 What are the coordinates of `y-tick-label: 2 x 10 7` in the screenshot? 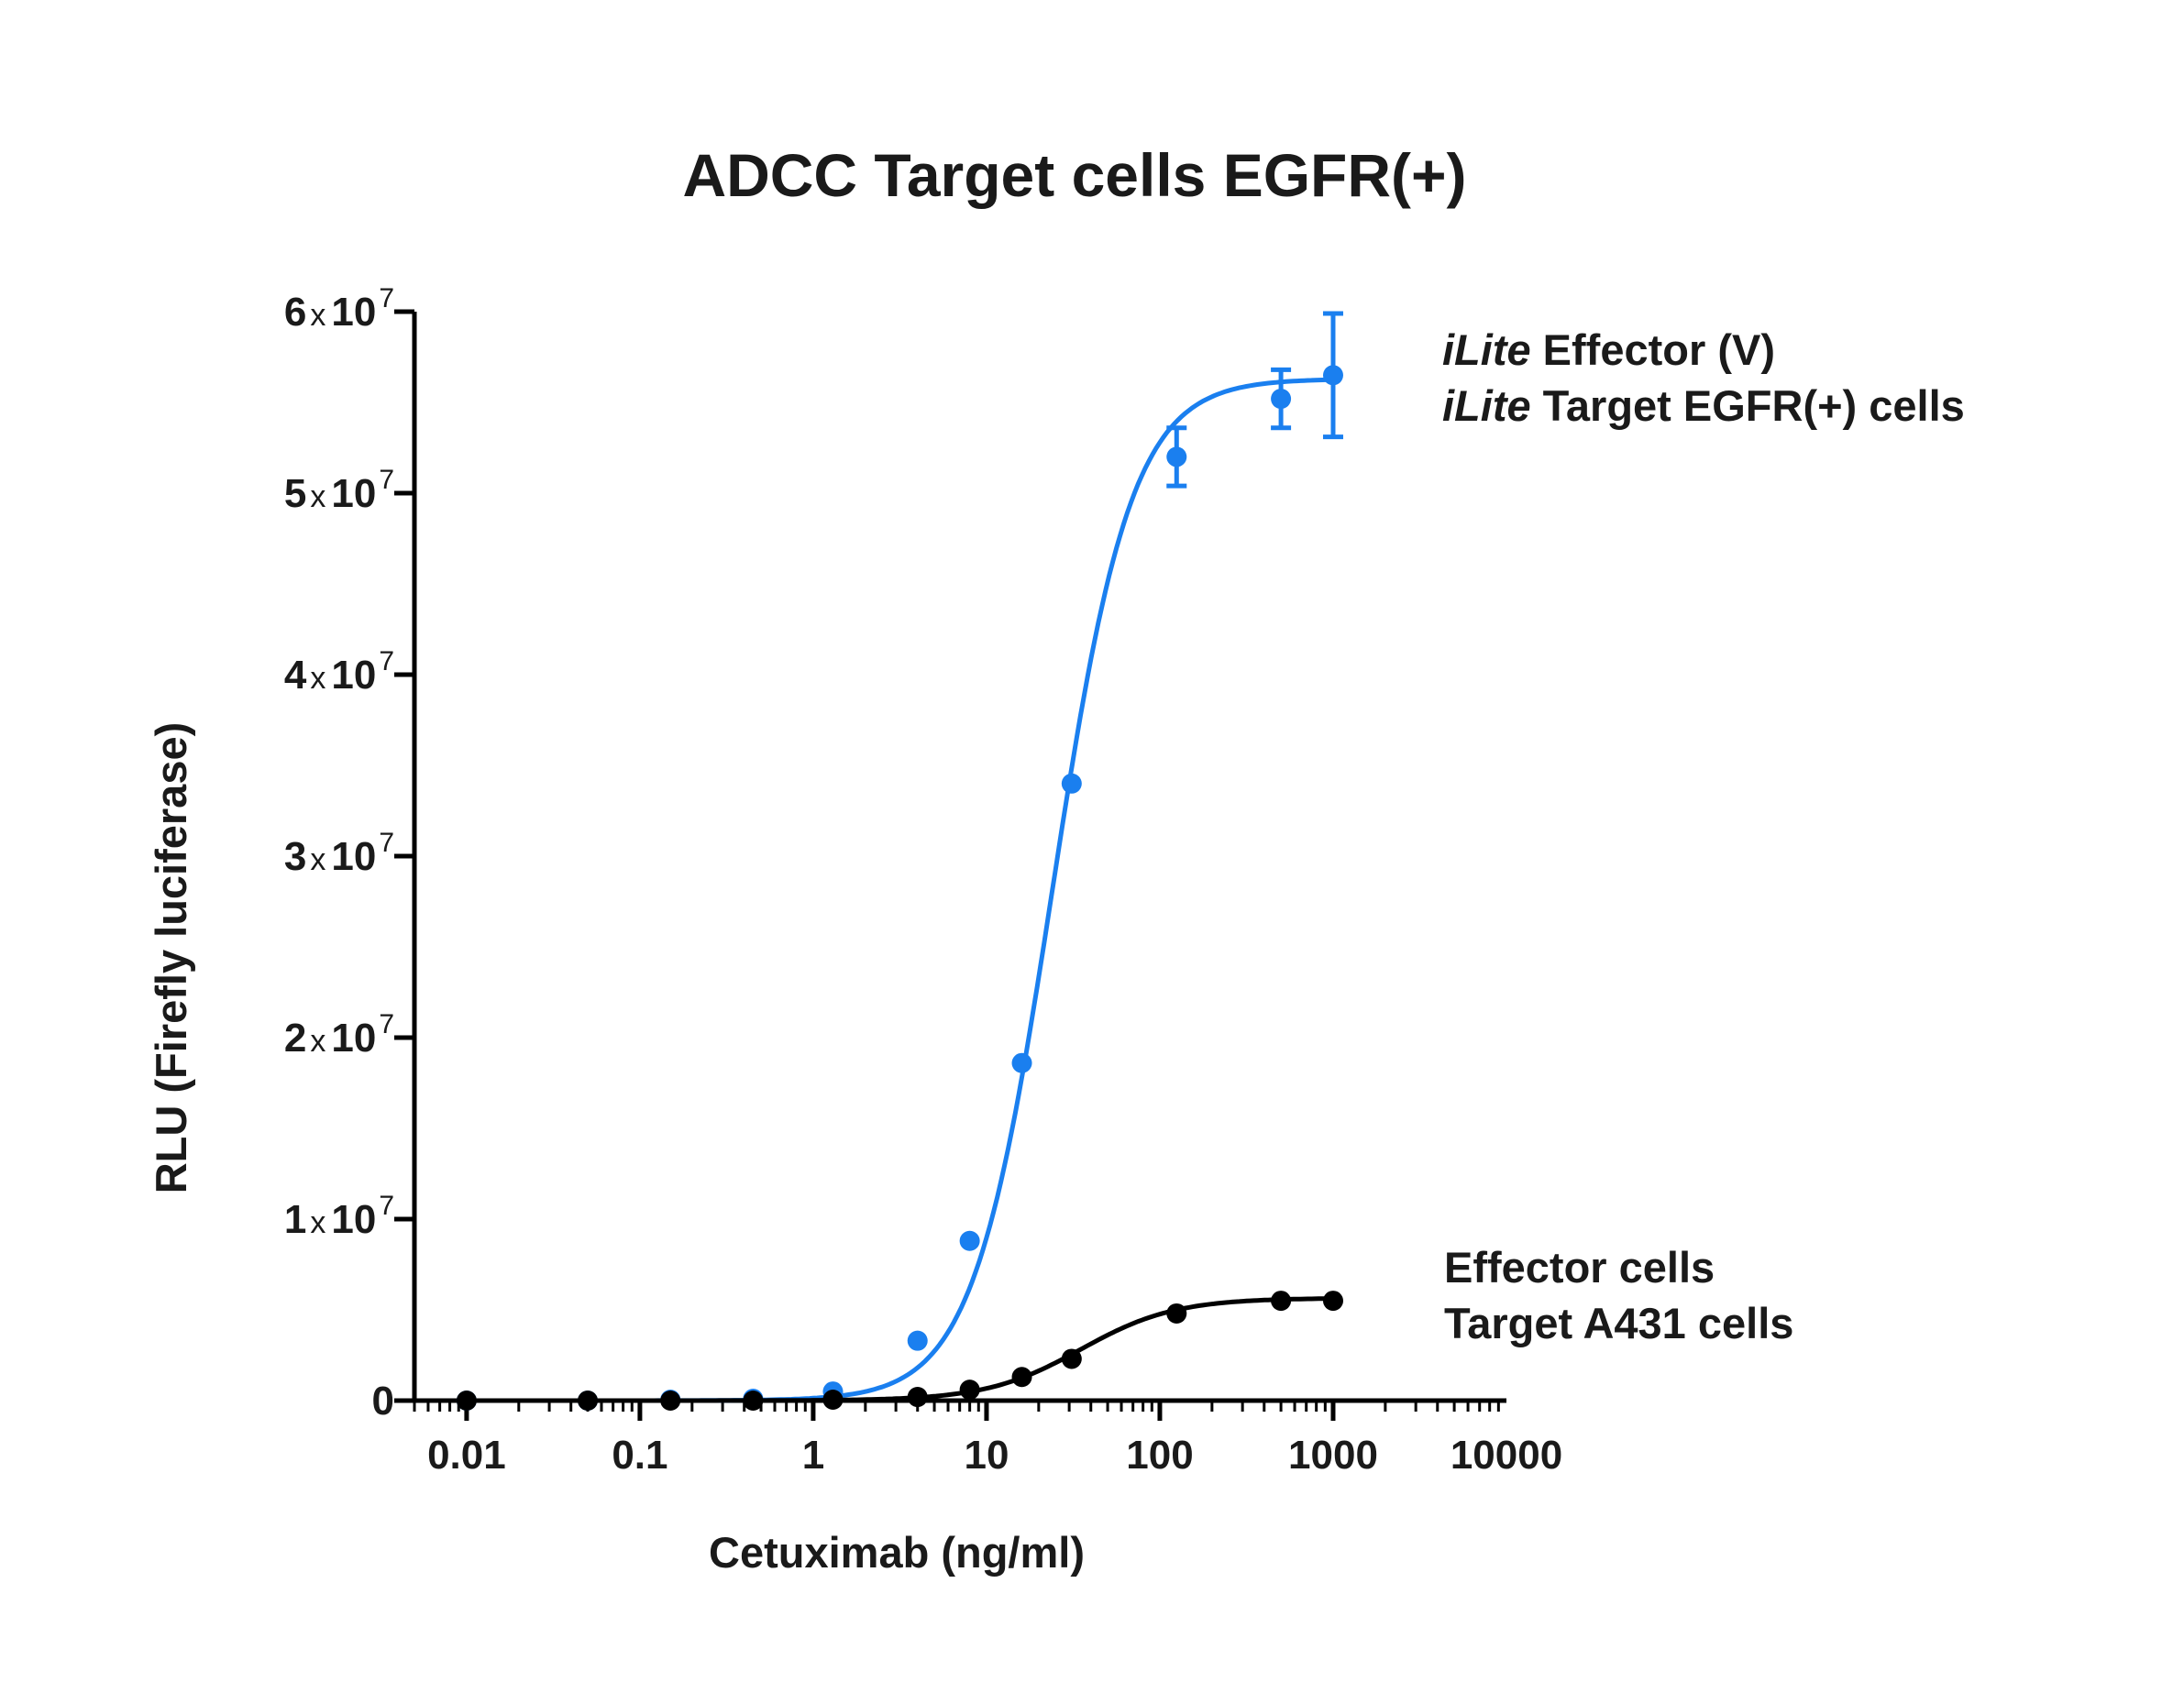 It's located at (339, 1035).